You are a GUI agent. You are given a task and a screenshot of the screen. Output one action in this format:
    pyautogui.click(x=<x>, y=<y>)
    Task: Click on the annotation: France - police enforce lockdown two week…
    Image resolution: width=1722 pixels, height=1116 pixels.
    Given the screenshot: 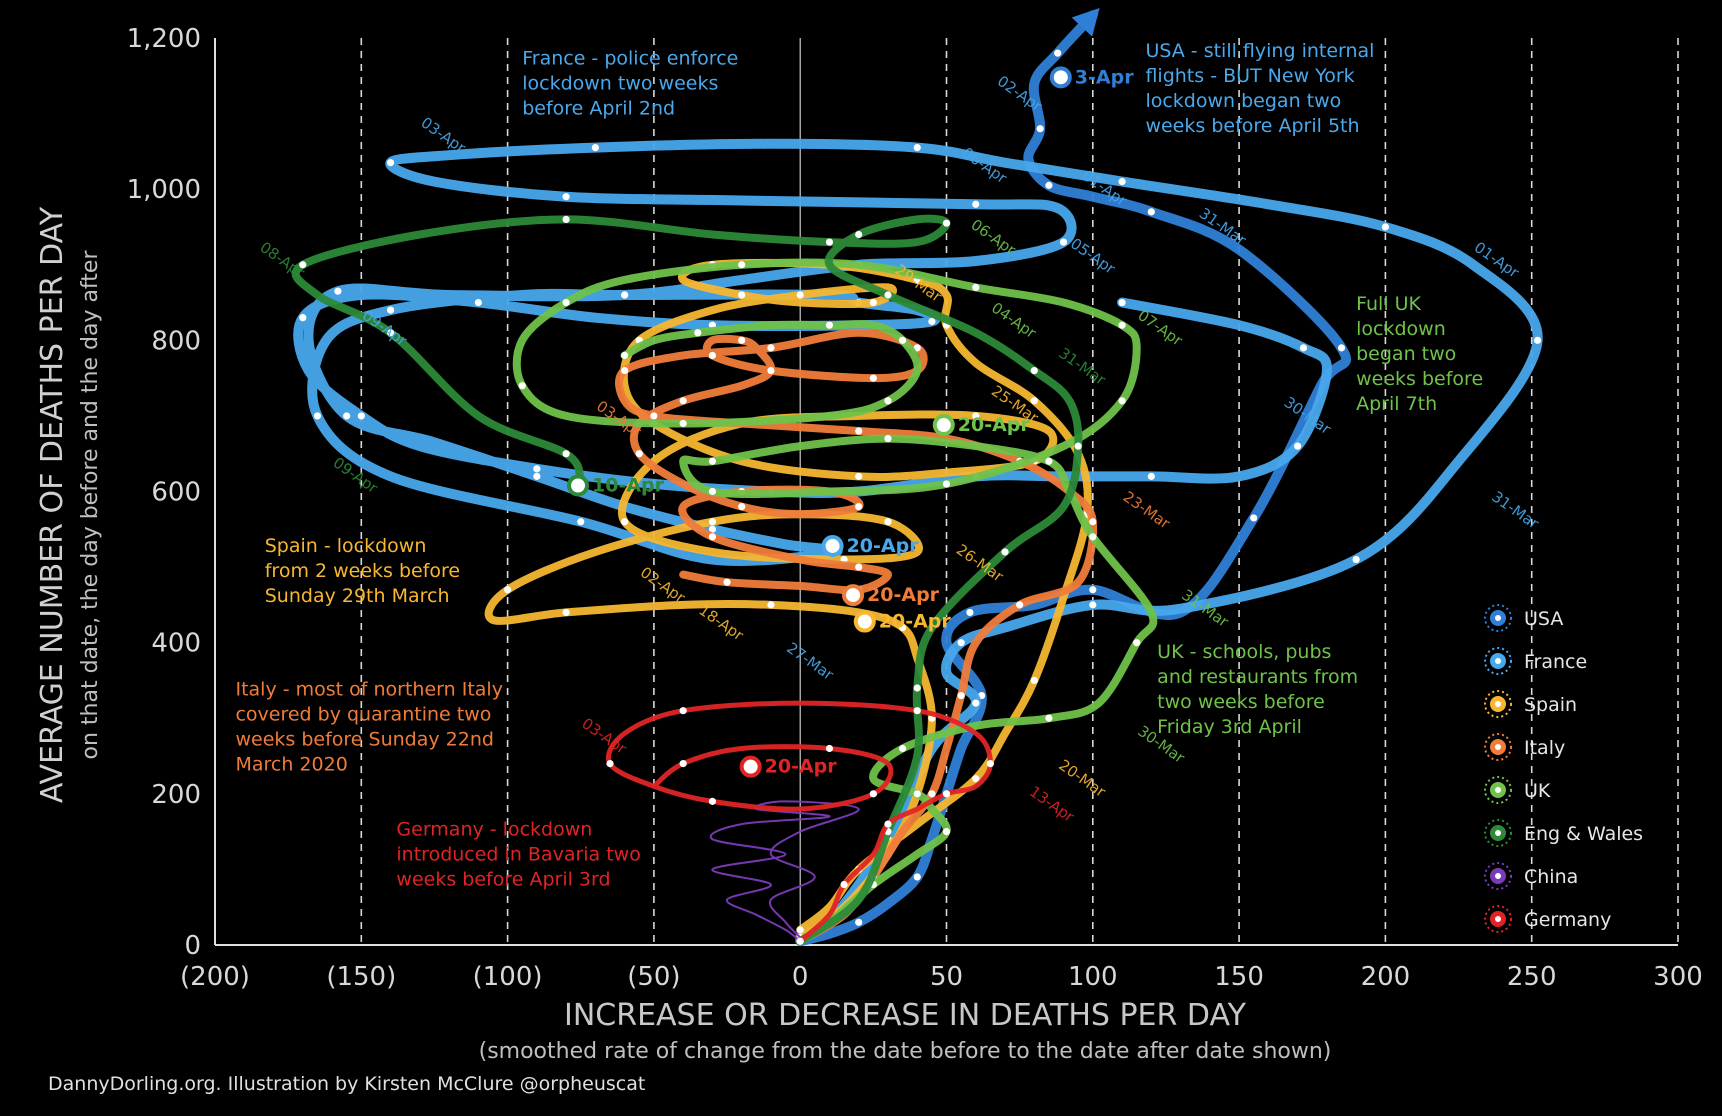 What is the action you would take?
    pyautogui.click(x=630, y=83)
    